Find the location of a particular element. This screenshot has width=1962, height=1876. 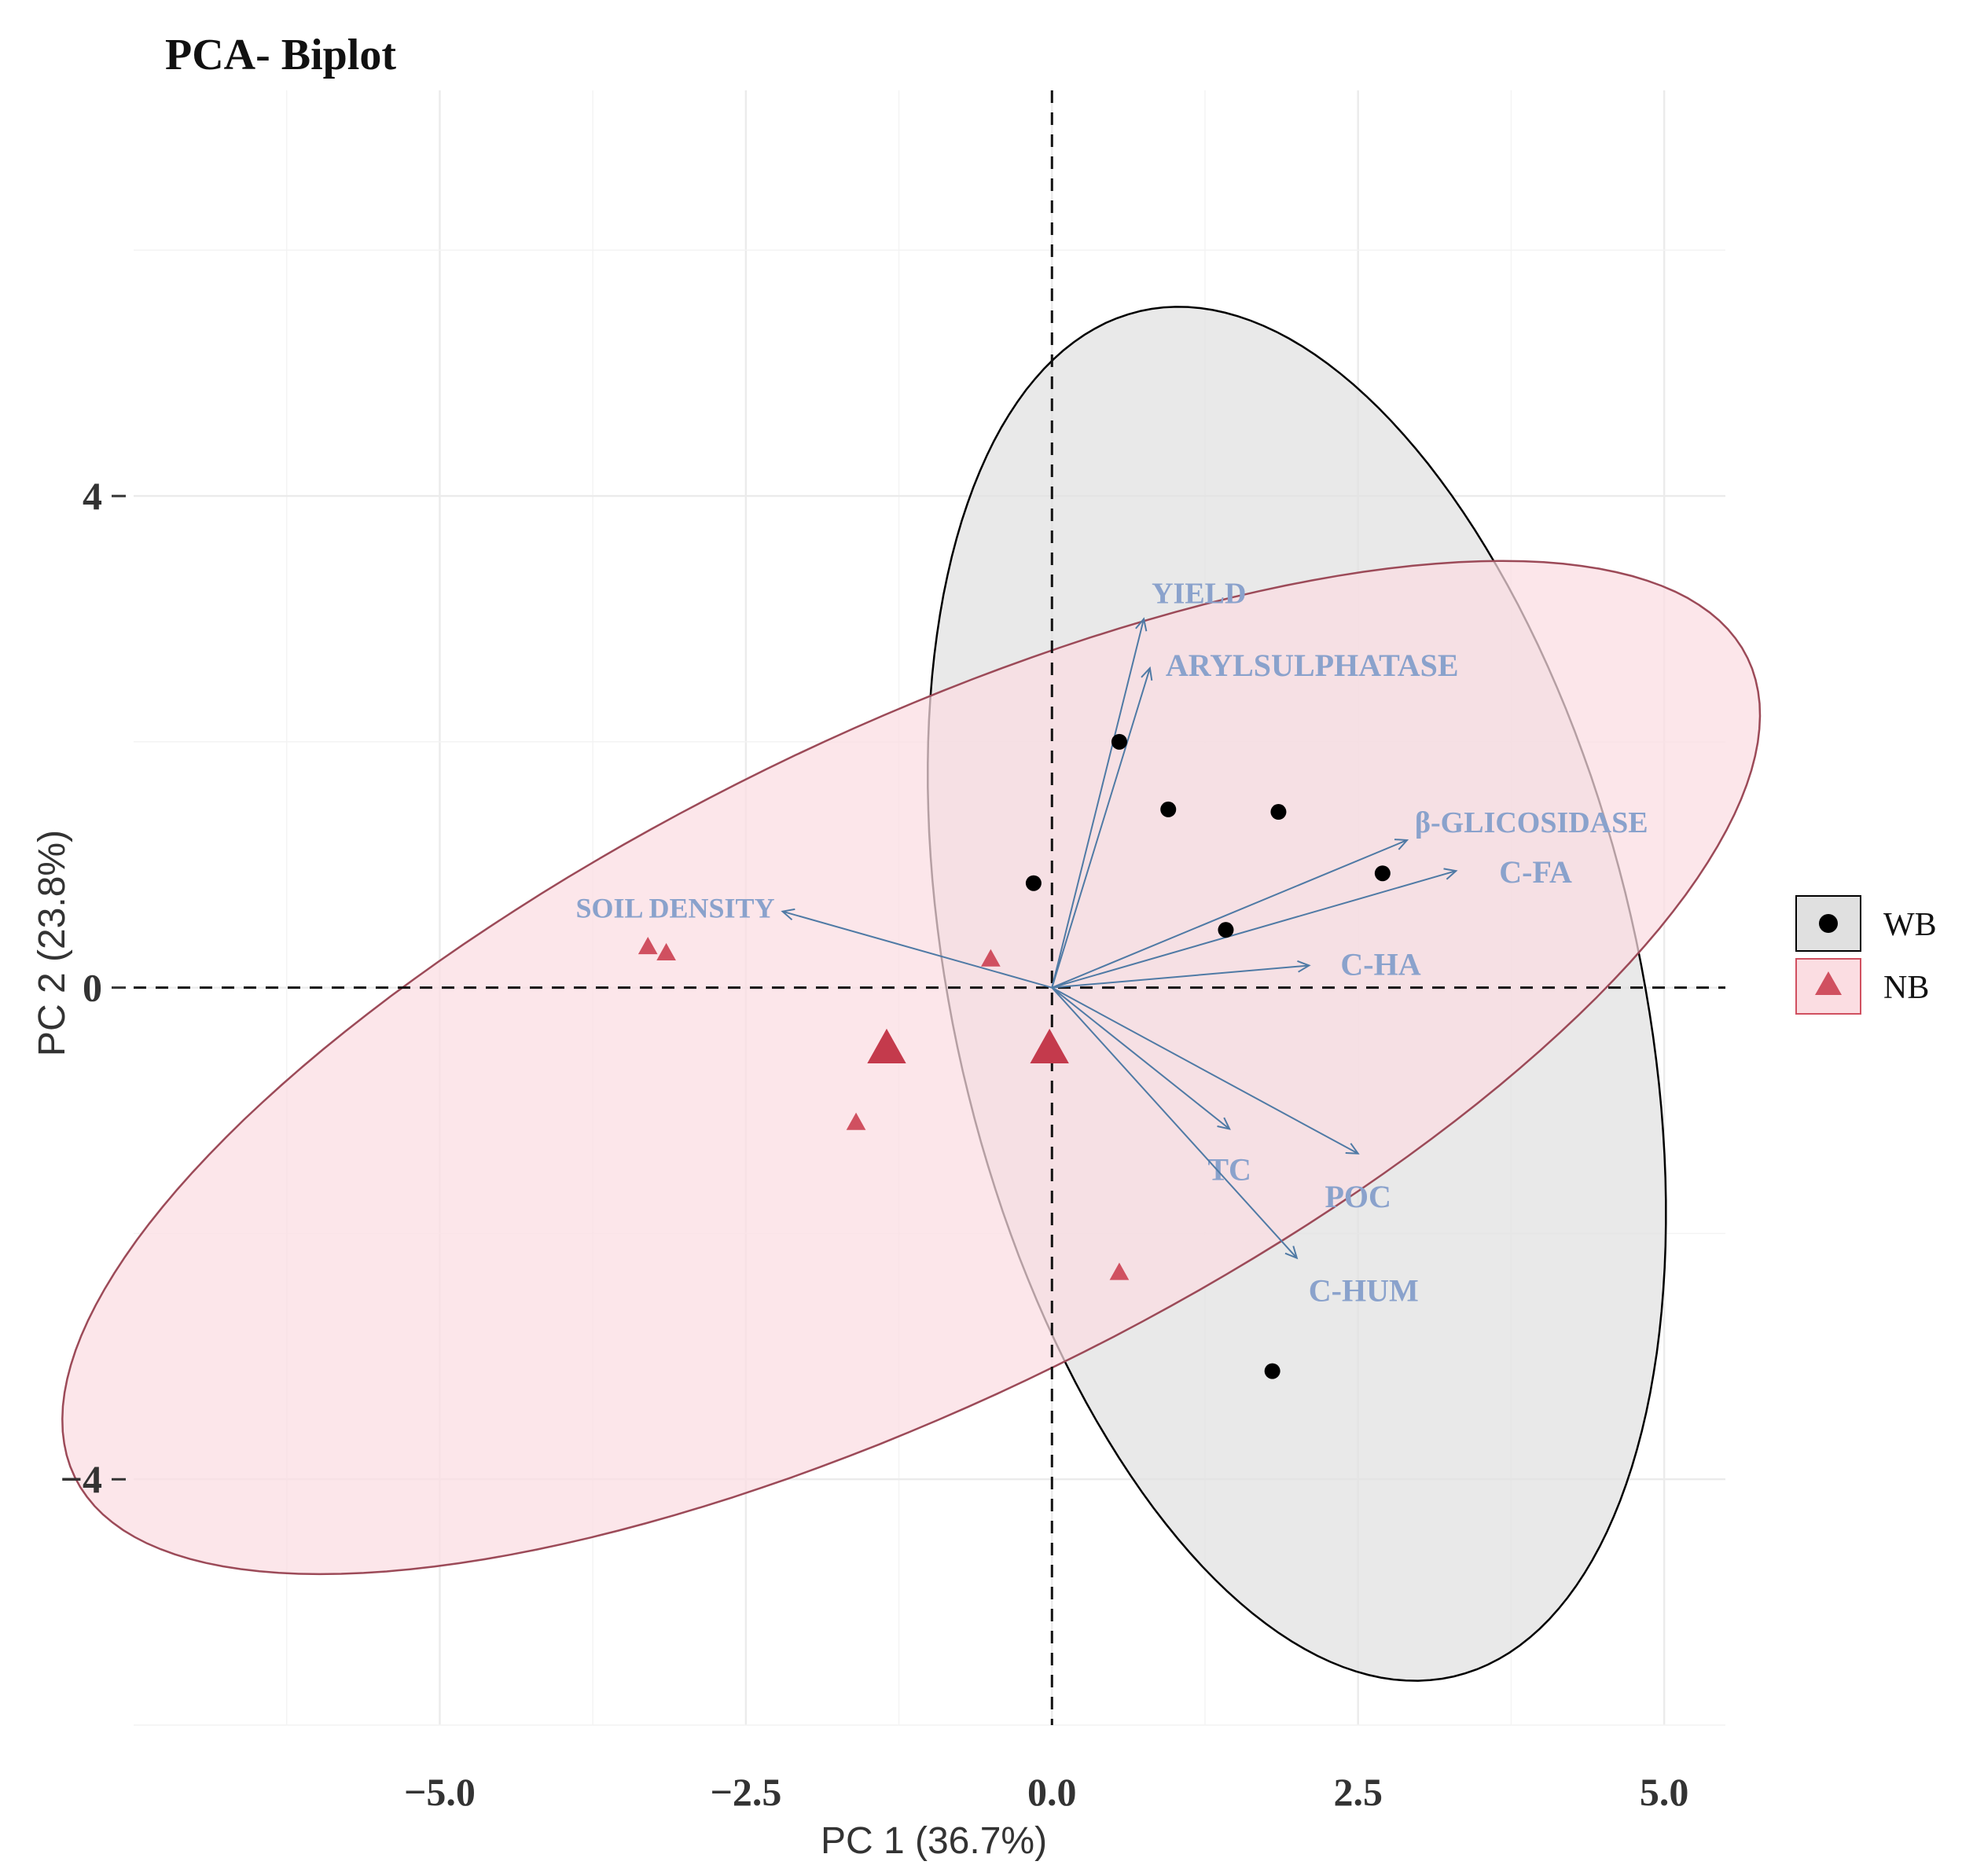

loading-label: C-FA is located at coordinates (1535, 872).